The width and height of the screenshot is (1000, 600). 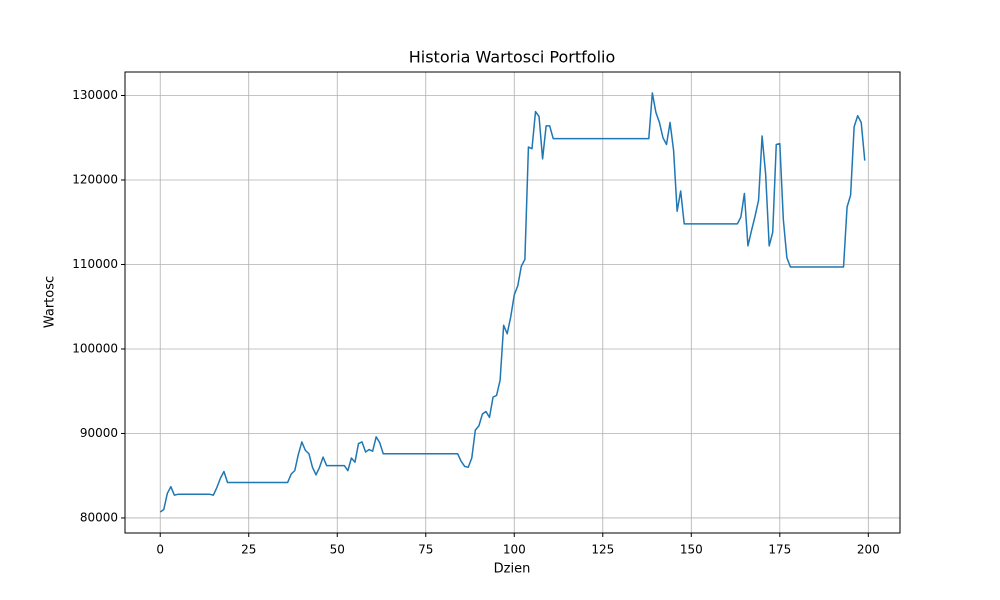 I want to click on y-tick-label: 80000, so click(x=99, y=517).